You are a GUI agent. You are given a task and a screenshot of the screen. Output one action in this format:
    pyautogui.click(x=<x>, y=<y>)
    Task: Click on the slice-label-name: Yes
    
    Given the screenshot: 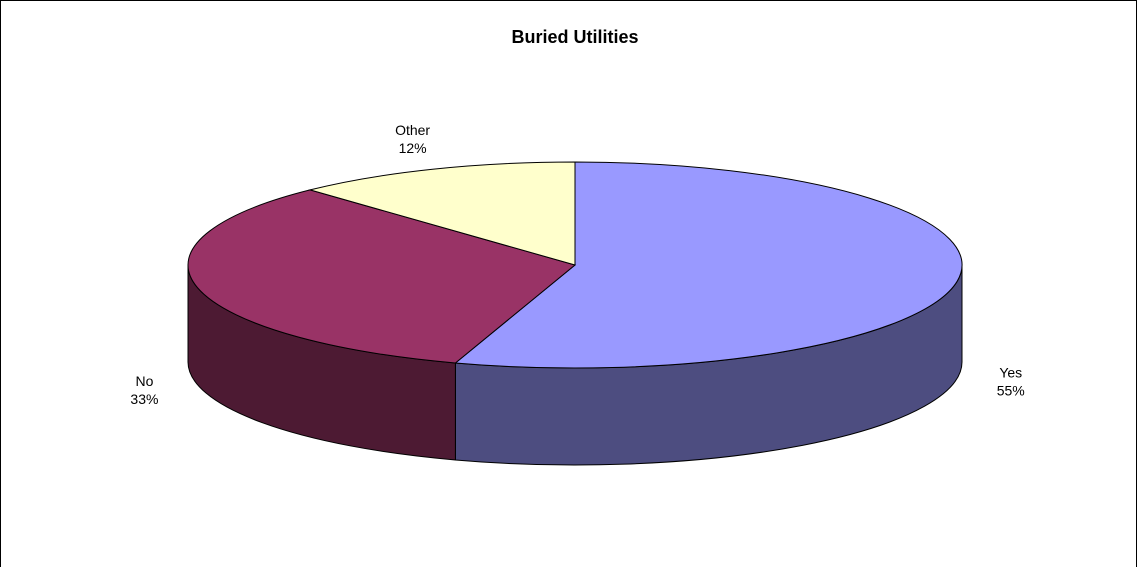 What is the action you would take?
    pyautogui.click(x=1010, y=373)
    